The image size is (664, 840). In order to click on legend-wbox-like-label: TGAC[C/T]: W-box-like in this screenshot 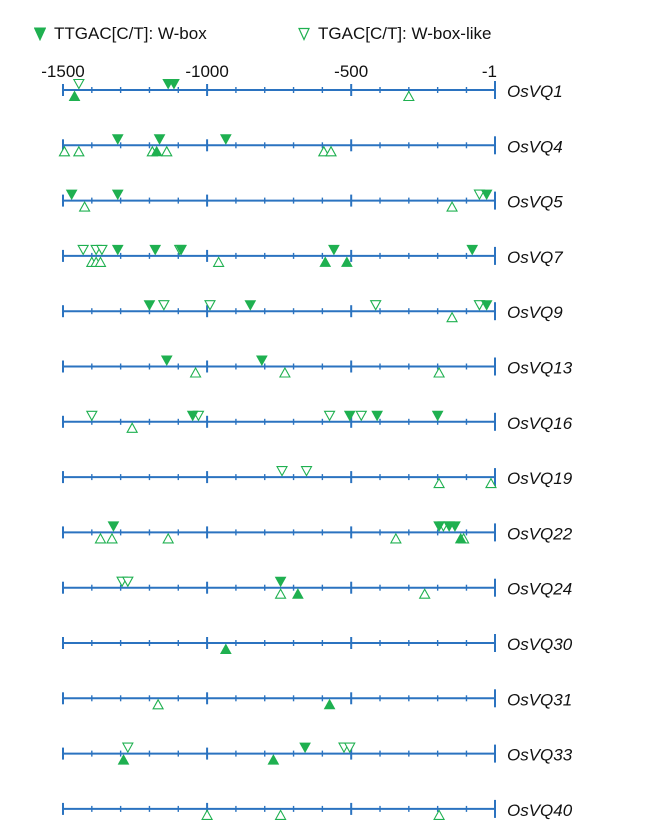, I will do `click(405, 33)`.